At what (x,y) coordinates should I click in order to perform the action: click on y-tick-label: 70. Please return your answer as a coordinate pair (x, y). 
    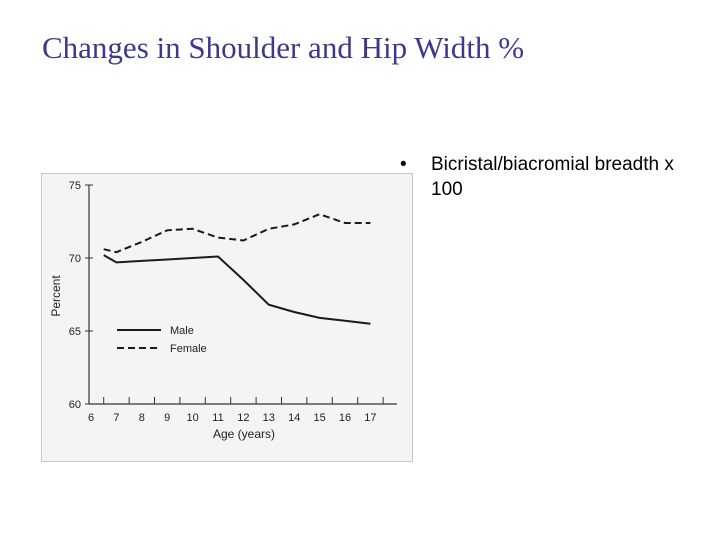
    Looking at the image, I should click on (75, 259).